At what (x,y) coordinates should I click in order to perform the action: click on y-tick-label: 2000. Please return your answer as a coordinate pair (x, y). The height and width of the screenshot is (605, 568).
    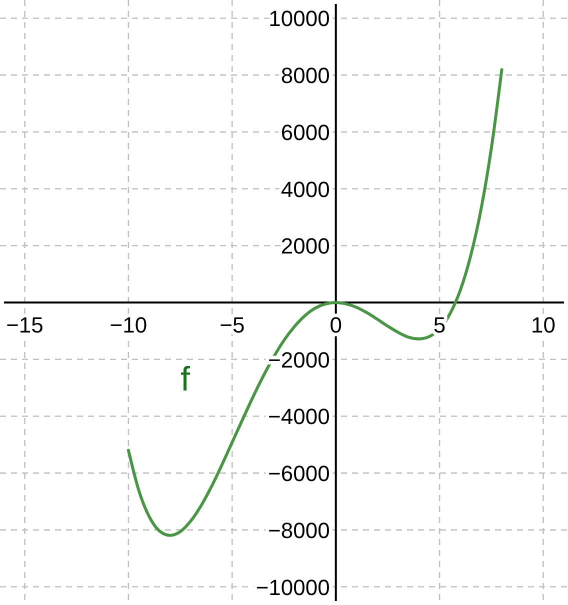
    Looking at the image, I should click on (305, 246).